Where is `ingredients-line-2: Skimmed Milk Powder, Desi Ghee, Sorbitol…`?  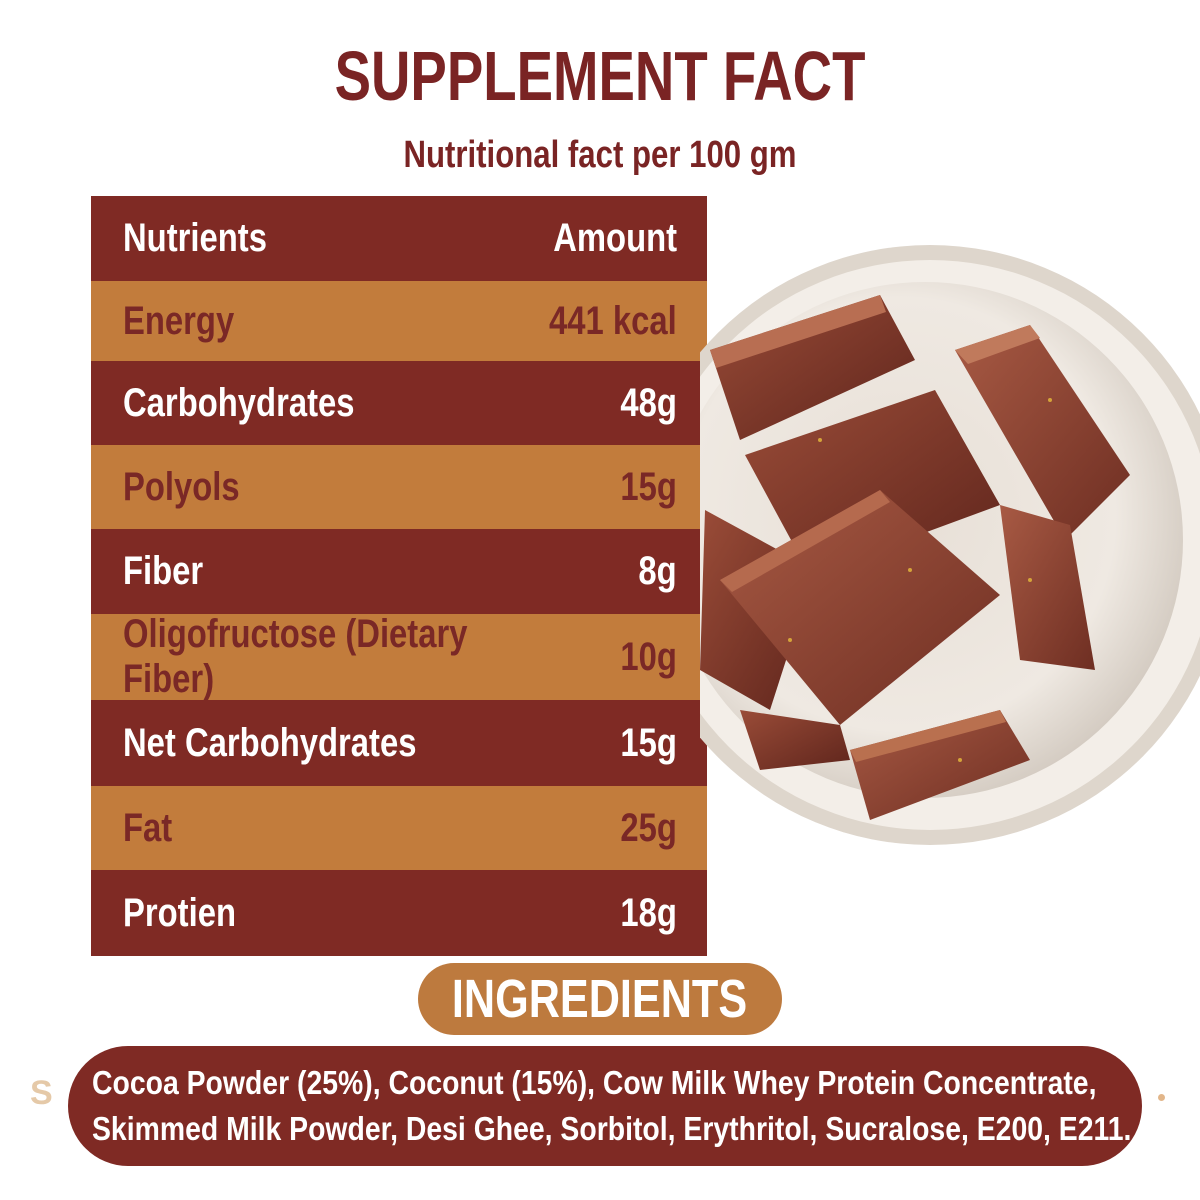 ingredients-line-2: Skimmed Milk Powder, Desi Ghee, Sorbitol… is located at coordinates (612, 1128).